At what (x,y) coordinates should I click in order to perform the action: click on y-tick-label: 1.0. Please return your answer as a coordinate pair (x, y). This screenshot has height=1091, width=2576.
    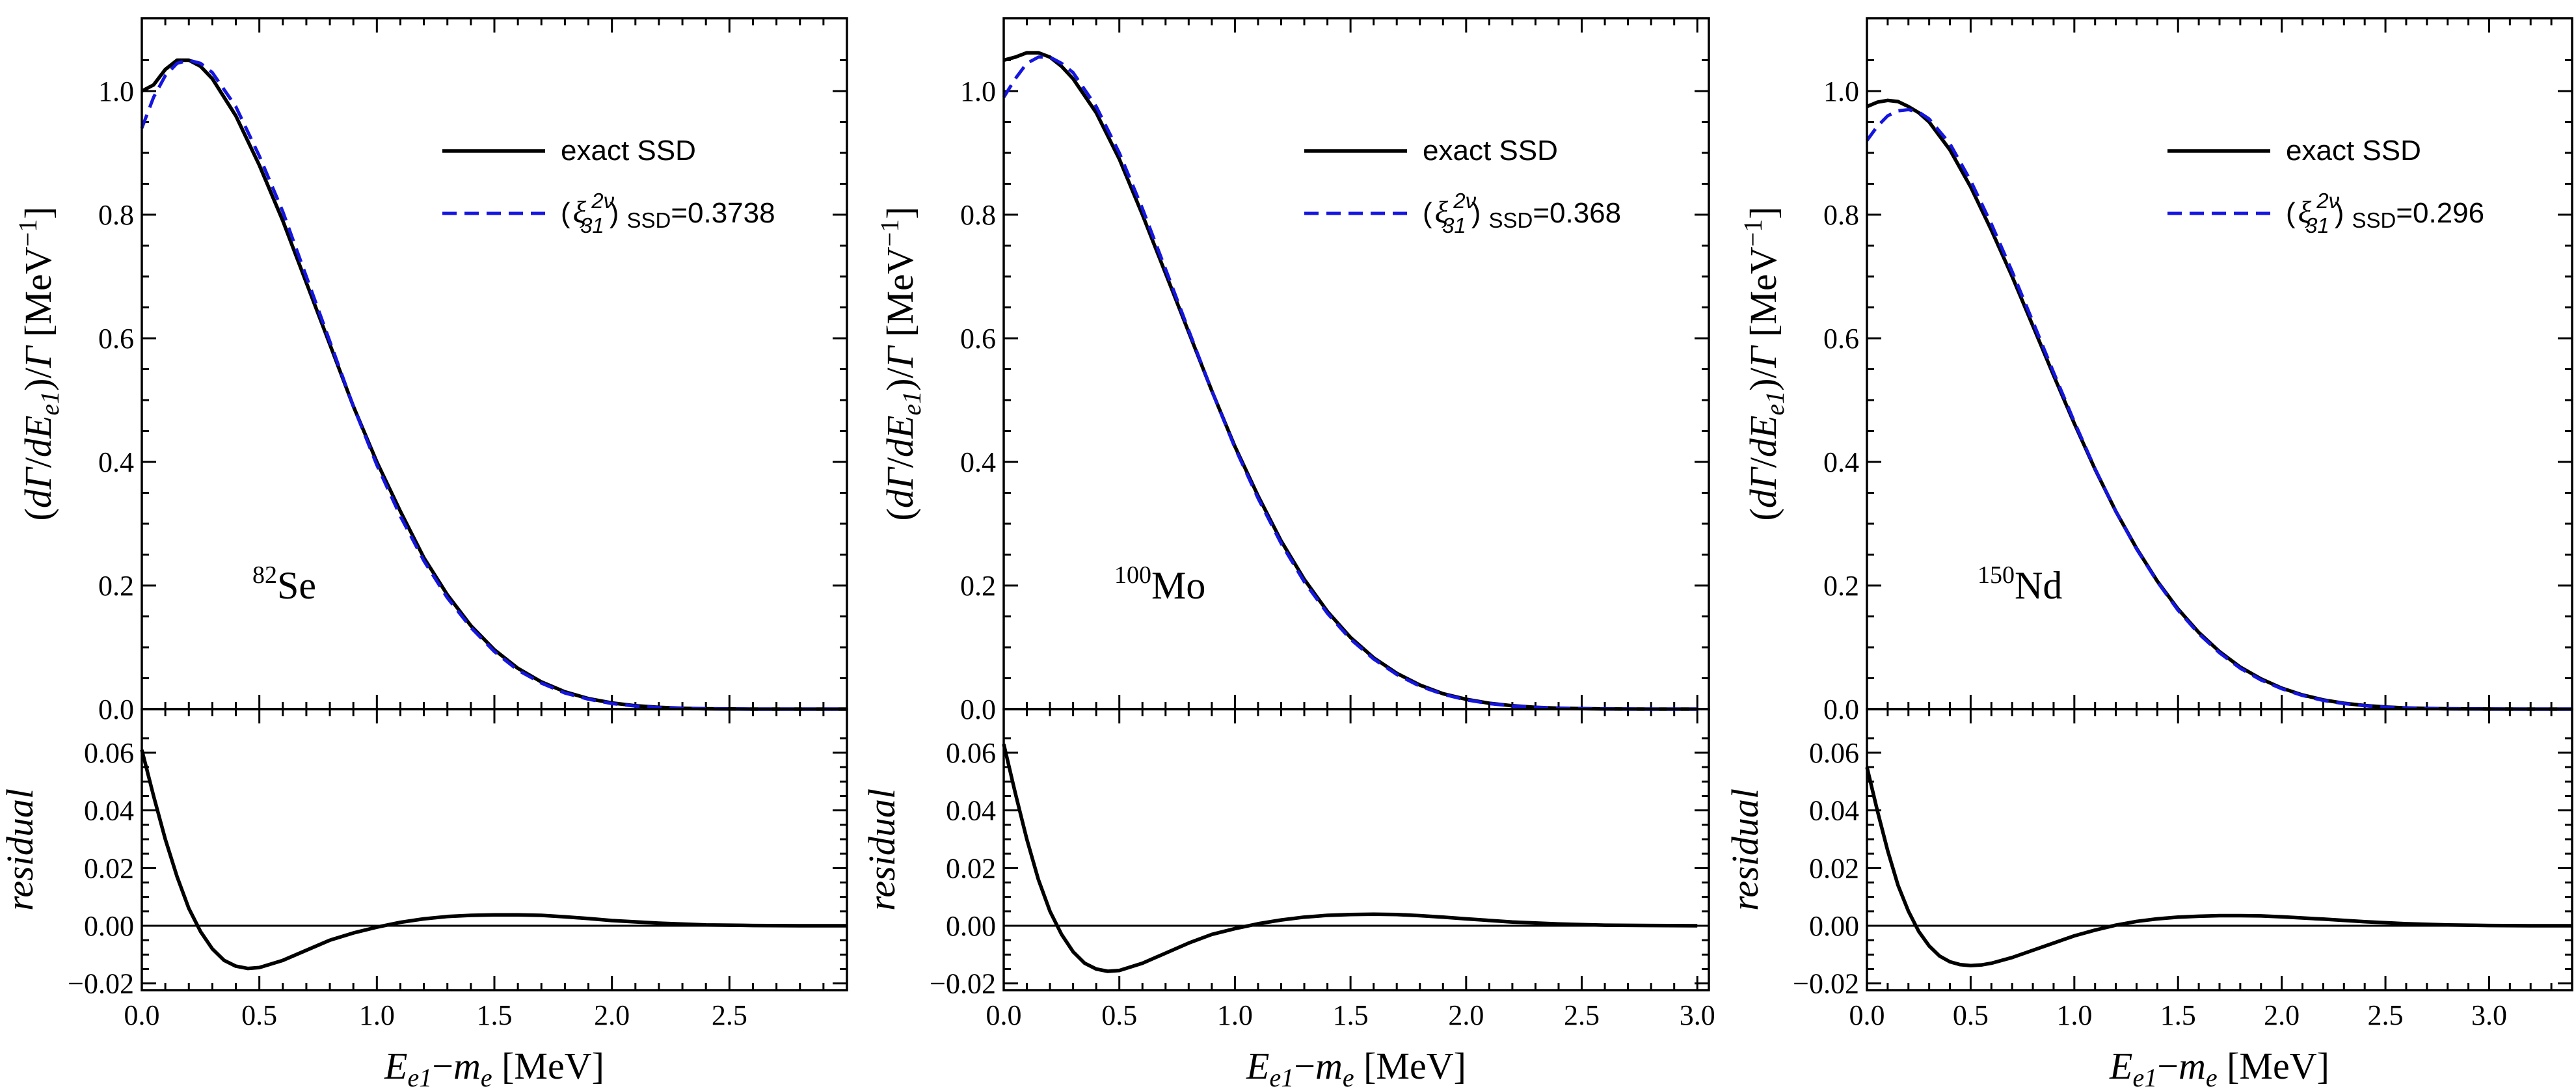
    Looking at the image, I should click on (116, 91).